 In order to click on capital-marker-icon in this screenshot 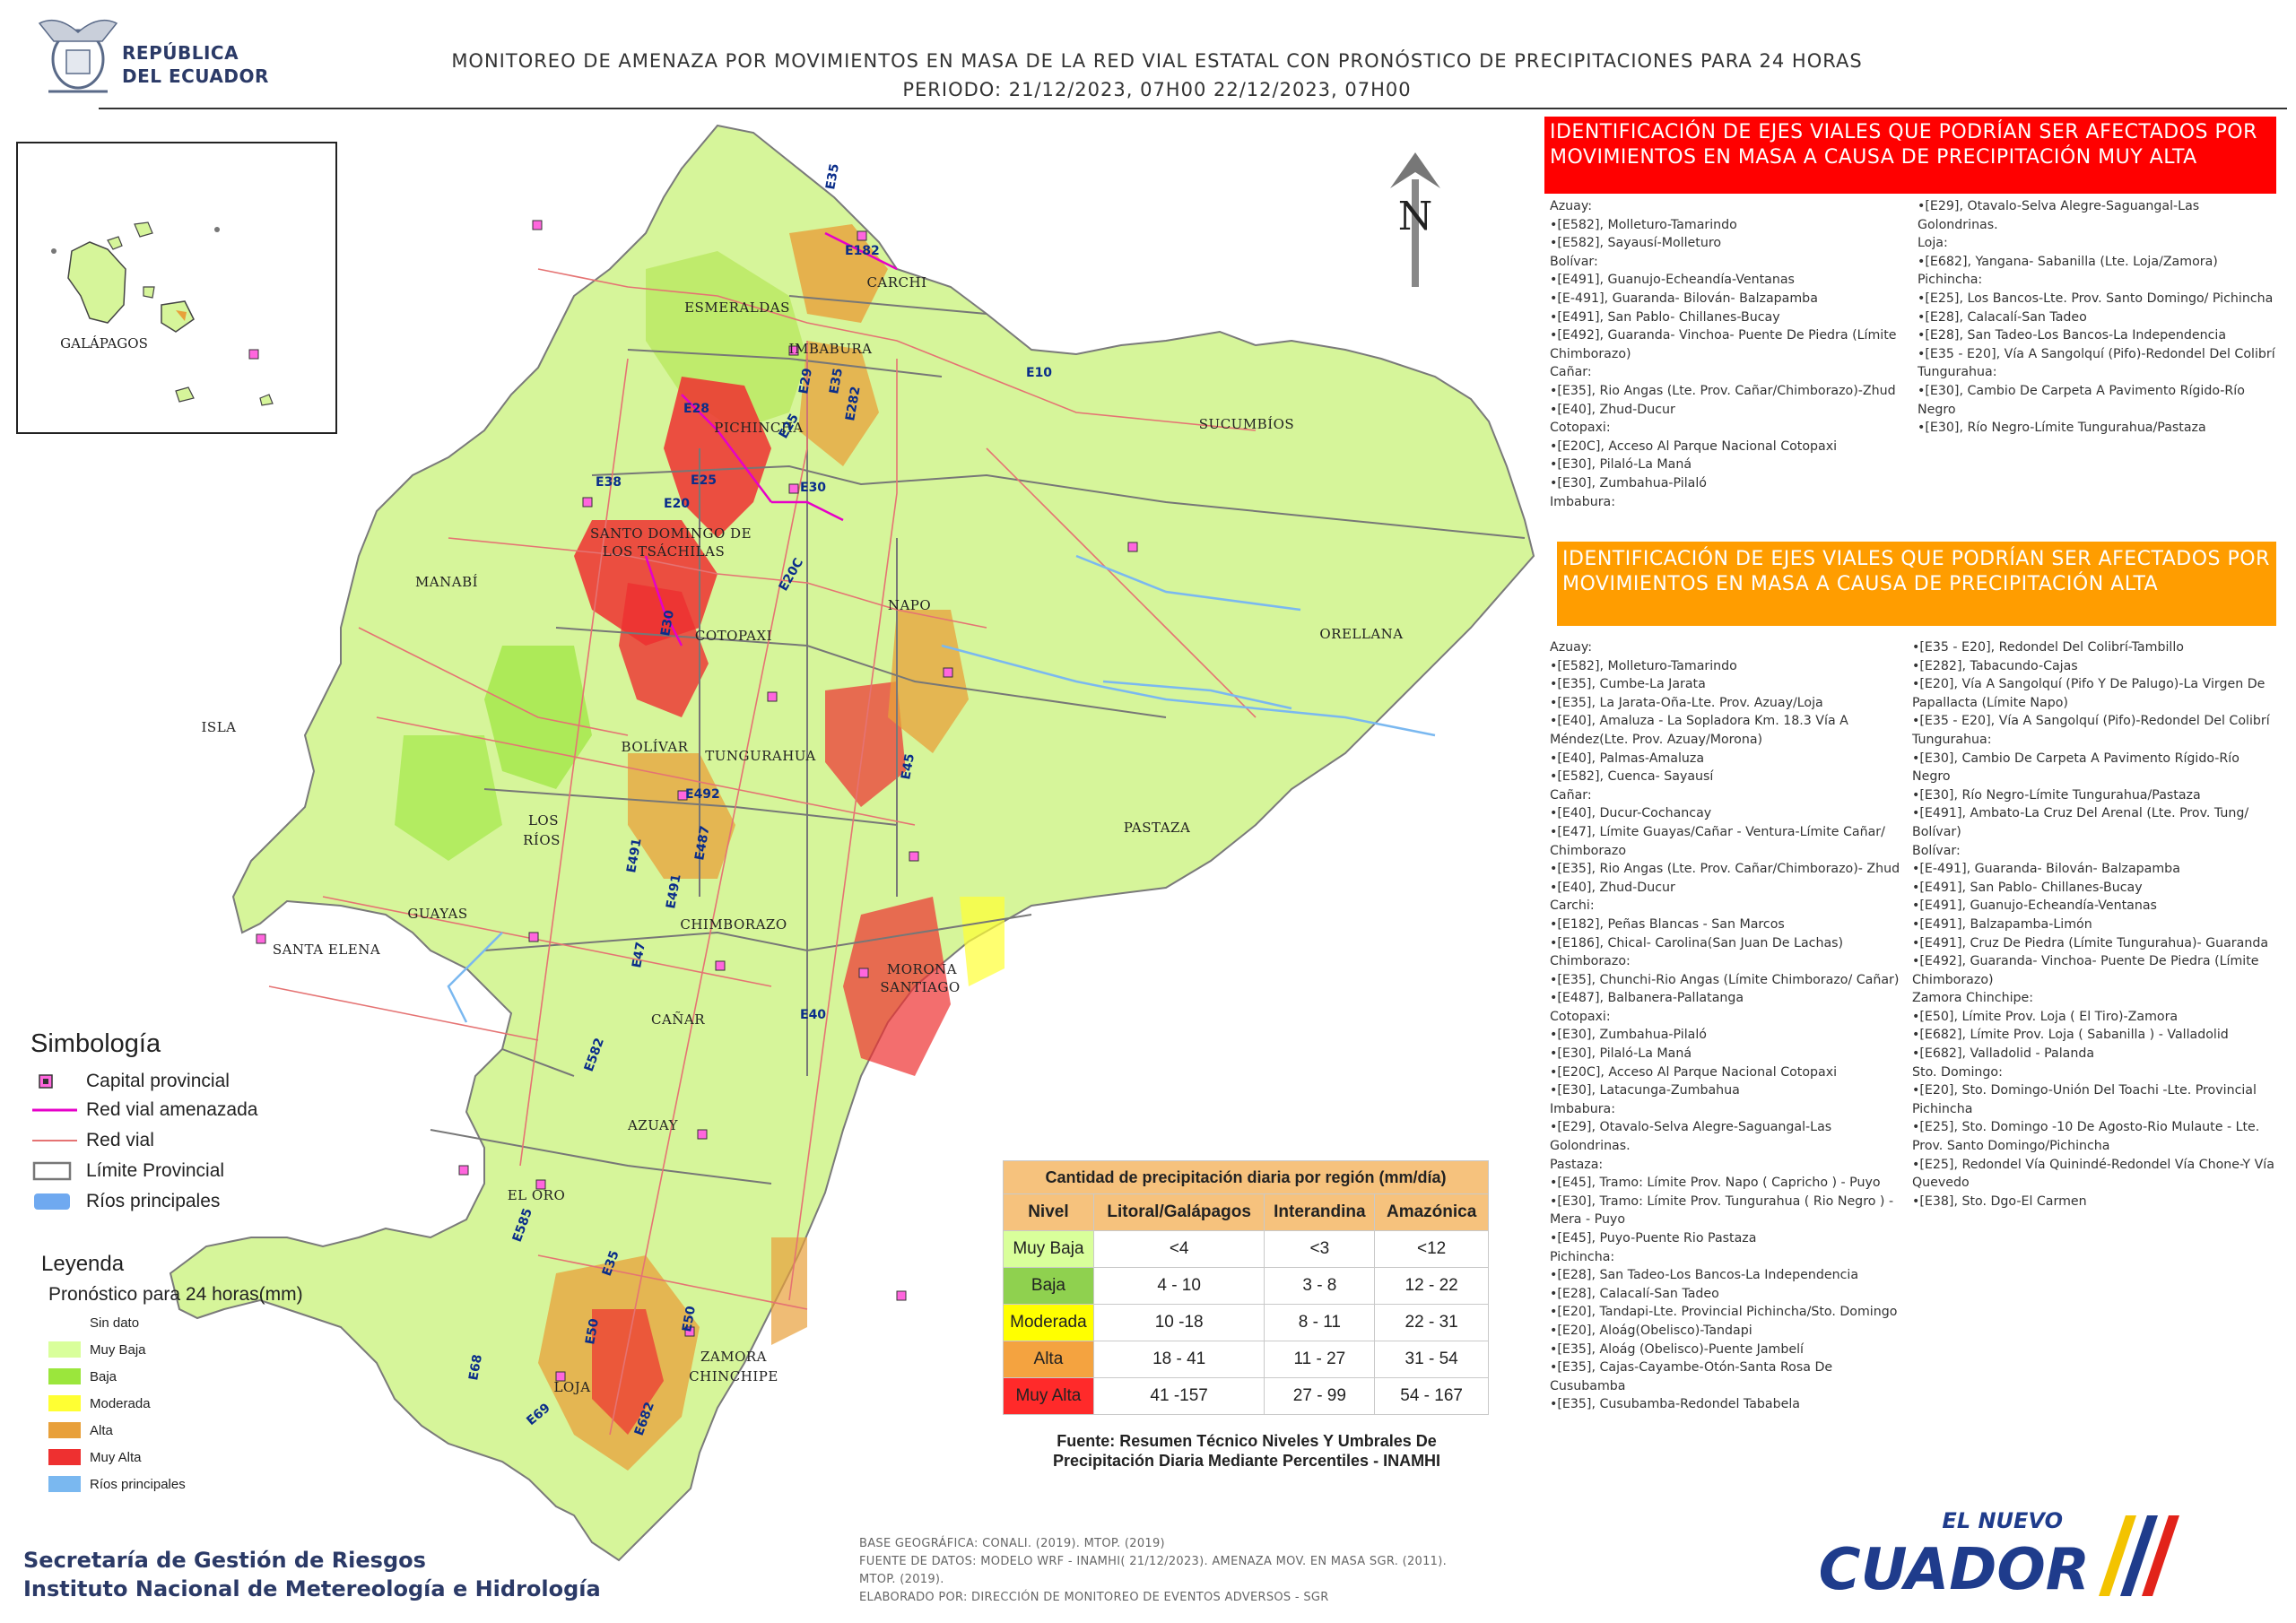, I will do `click(54, 1081)`.